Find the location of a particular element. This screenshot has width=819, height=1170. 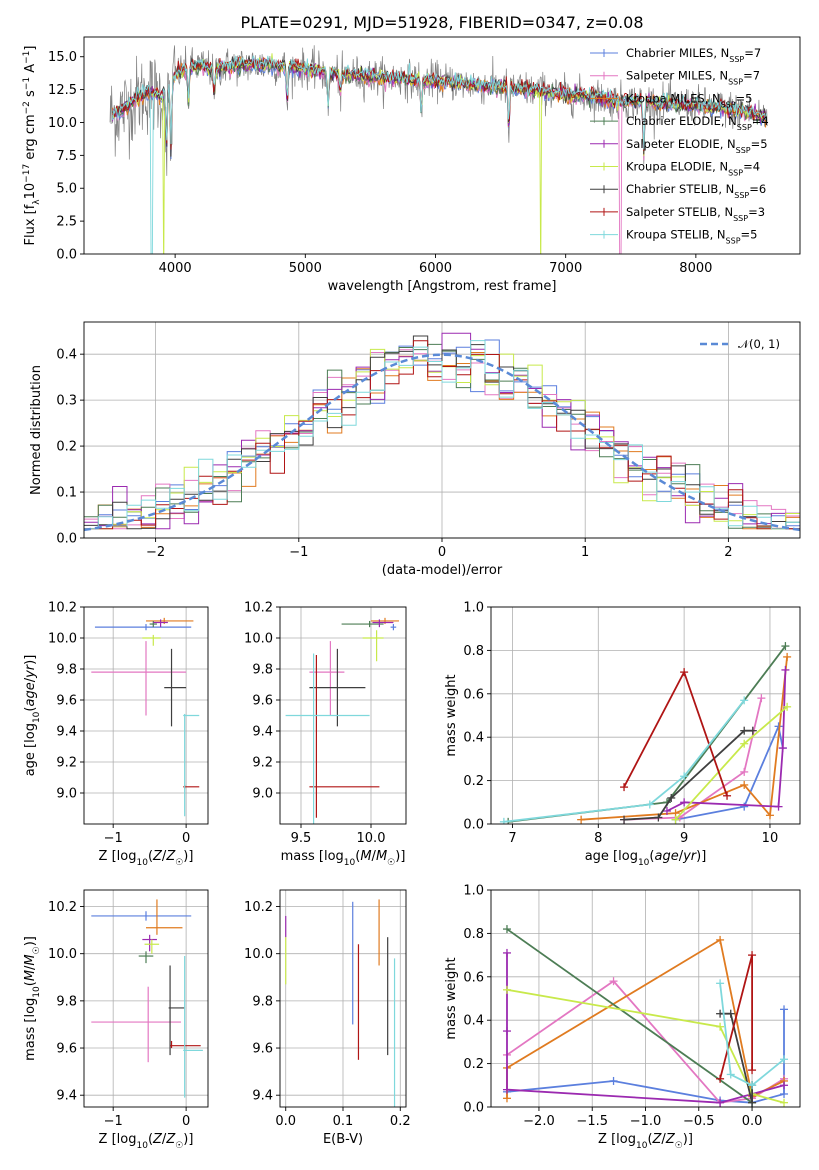

mass_vs_EBV-xtick-label: 0.2 is located at coordinates (400, 1121).